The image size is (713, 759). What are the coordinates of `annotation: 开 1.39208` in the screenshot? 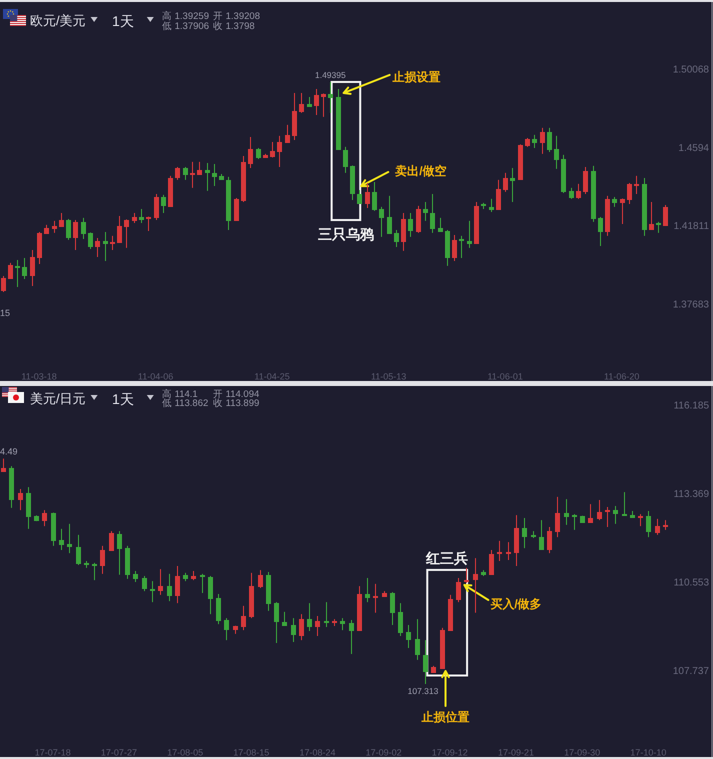 It's located at (236, 16).